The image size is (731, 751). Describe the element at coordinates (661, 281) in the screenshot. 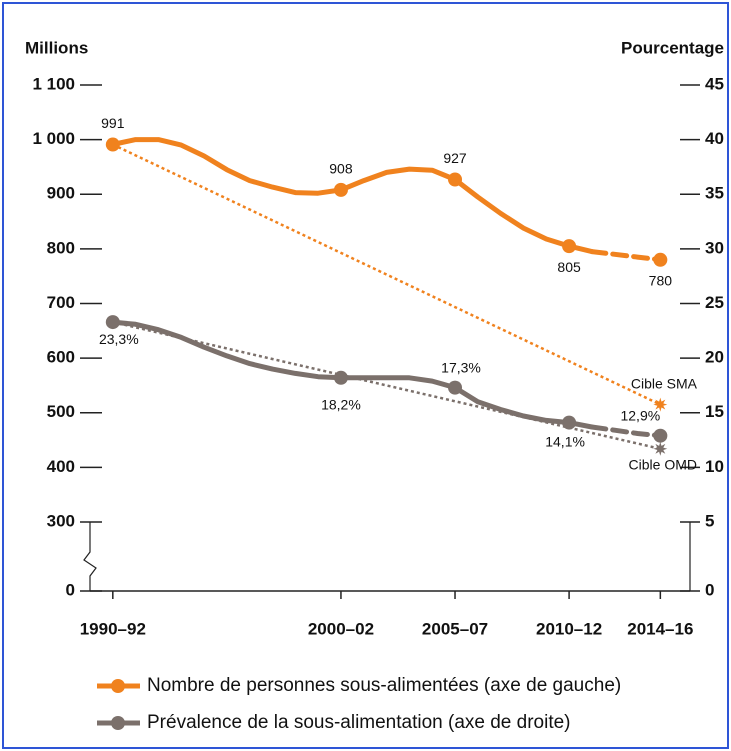

I see `data-label: 780` at that location.